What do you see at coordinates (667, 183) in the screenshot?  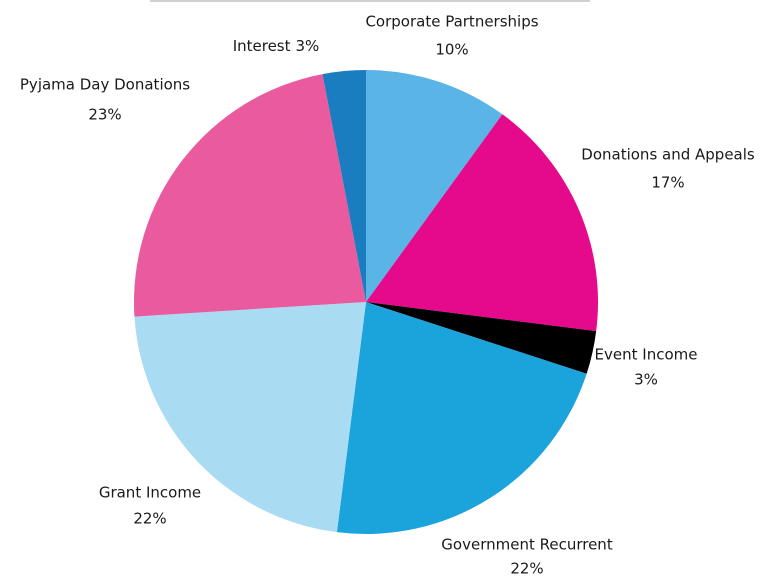 I see `slice-value: 17%` at bounding box center [667, 183].